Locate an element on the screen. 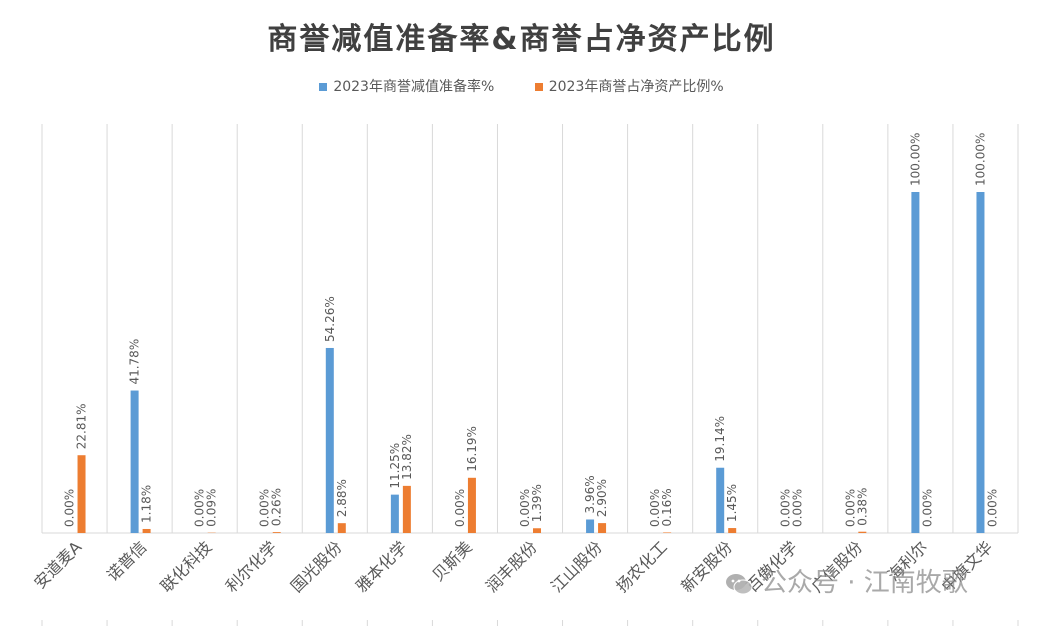 This screenshot has width=1043, height=634. category-label: 江山股份 is located at coordinates (576, 566).